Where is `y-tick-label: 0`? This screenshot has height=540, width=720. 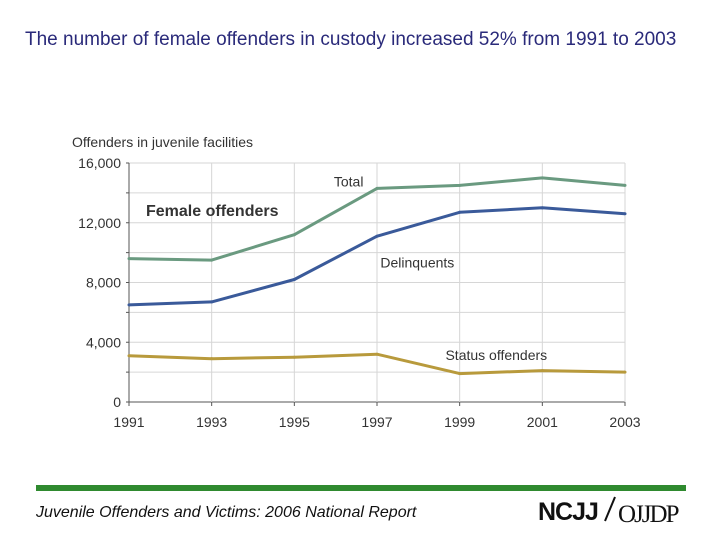
y-tick-label: 0 is located at coordinates (117, 402).